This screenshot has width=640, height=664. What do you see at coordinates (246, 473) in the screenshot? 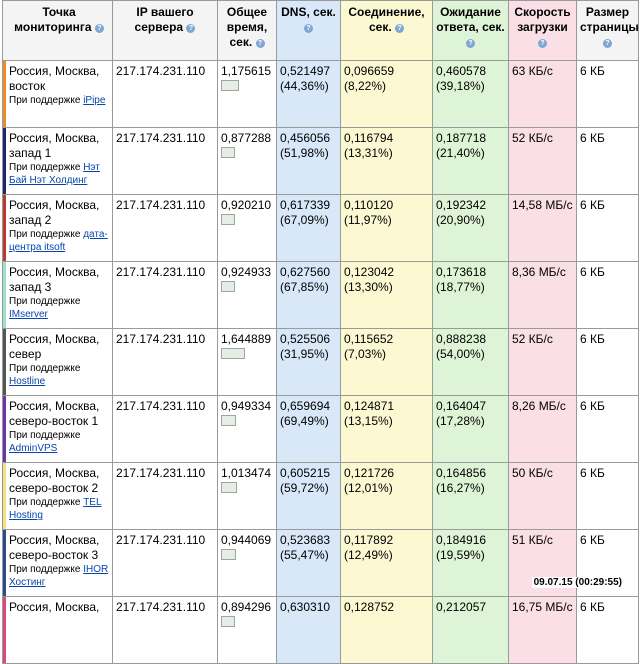
I see `total-time: 1,013474` at bounding box center [246, 473].